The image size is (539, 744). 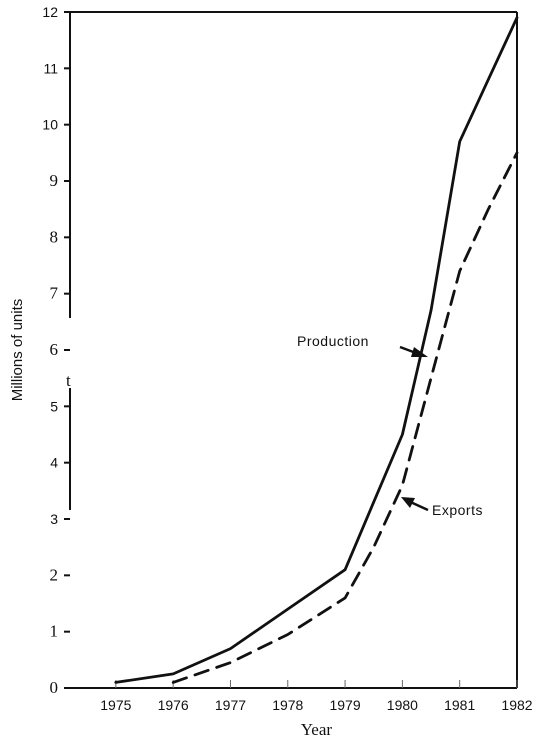 I want to click on x-tick-label: 1978, so click(x=287, y=705).